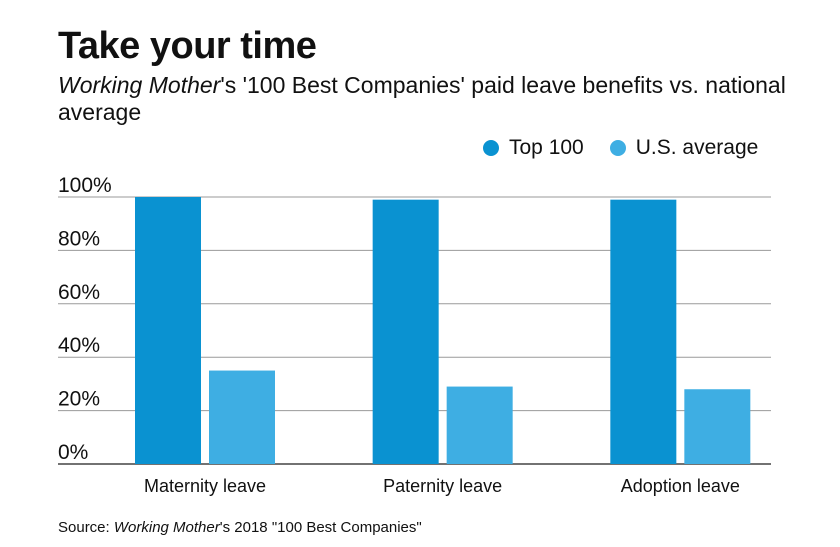 The width and height of the screenshot is (840, 547). Describe the element at coordinates (139, 85) in the screenshot. I see `subtitle-publication: Working Mother` at that location.